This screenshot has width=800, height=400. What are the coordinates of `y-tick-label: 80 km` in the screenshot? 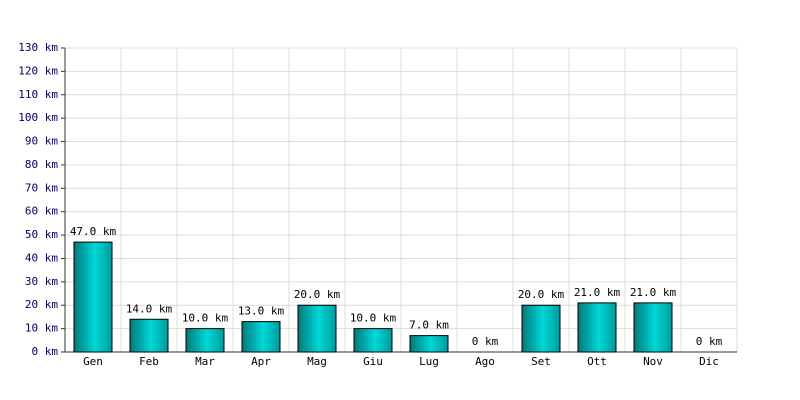 It's located at (41, 164).